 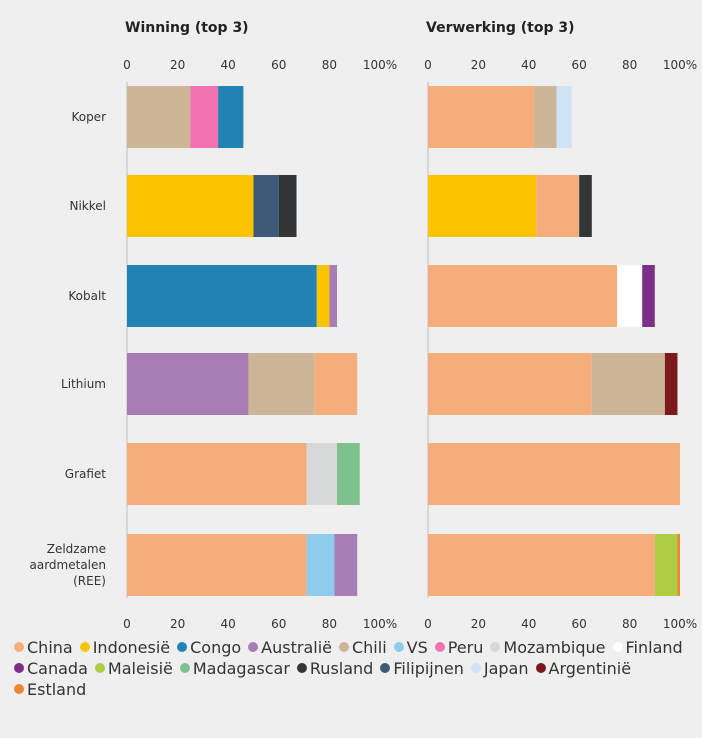 I want to click on legend-item: Indonesië, so click(x=125, y=647).